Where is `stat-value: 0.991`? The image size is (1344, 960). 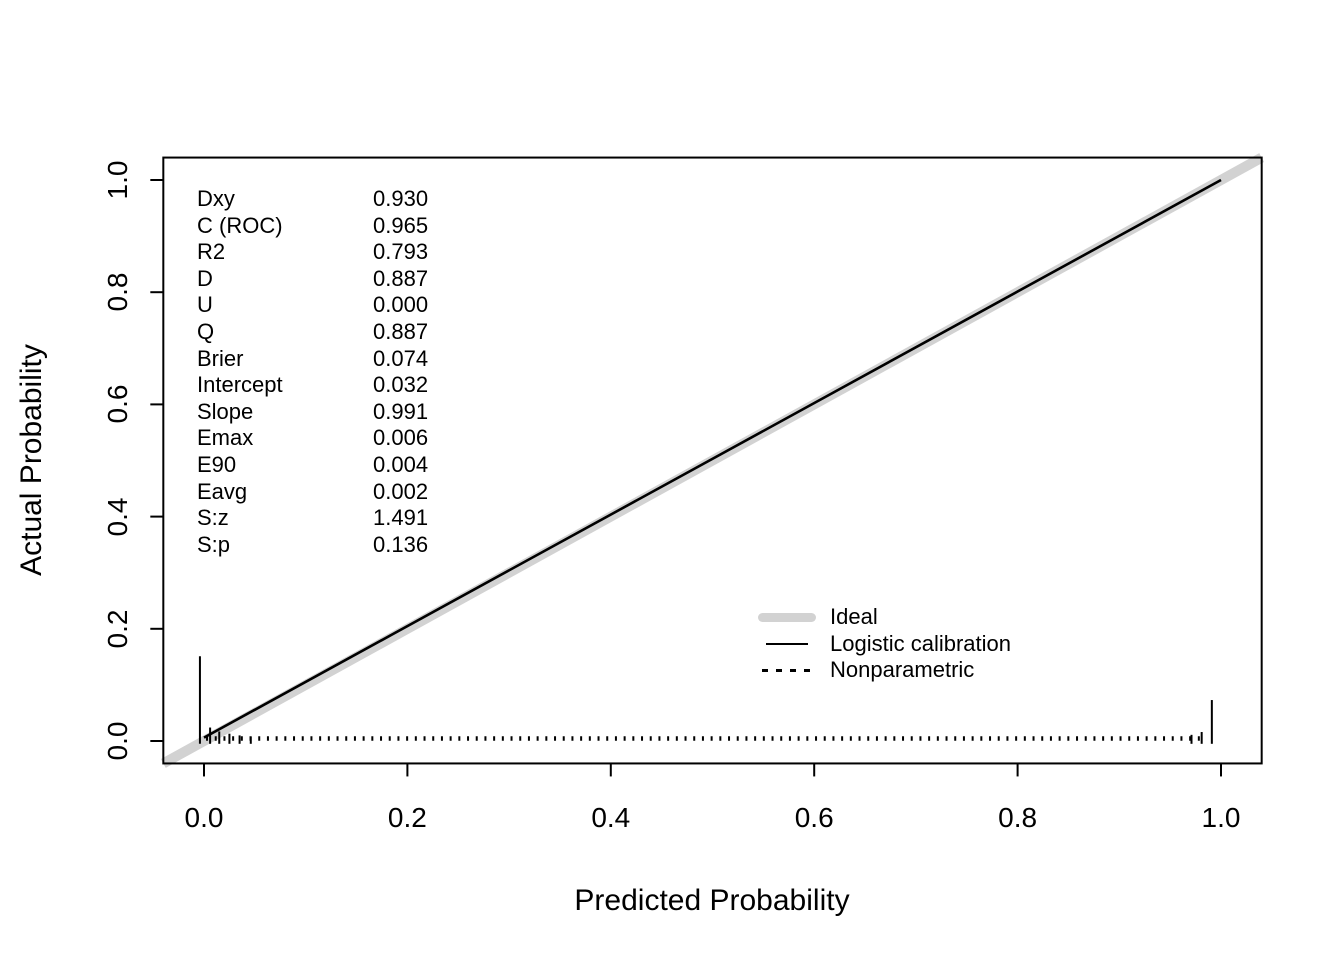
stat-value: 0.991 is located at coordinates (401, 411).